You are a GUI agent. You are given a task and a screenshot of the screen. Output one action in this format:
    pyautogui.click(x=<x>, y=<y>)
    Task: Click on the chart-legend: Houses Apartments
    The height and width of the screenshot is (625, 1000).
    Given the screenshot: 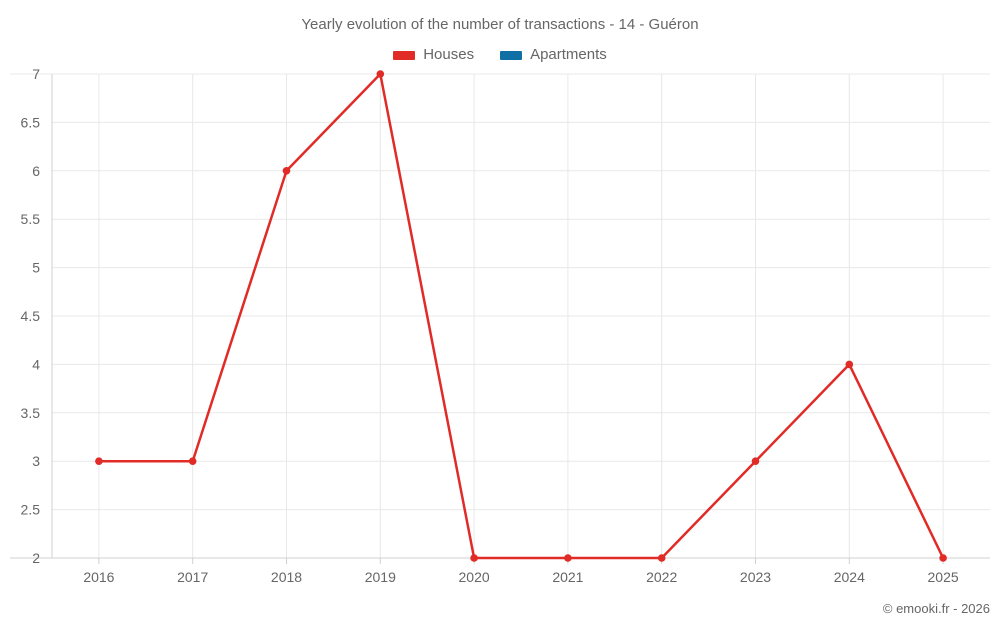 What is the action you would take?
    pyautogui.click(x=500, y=55)
    